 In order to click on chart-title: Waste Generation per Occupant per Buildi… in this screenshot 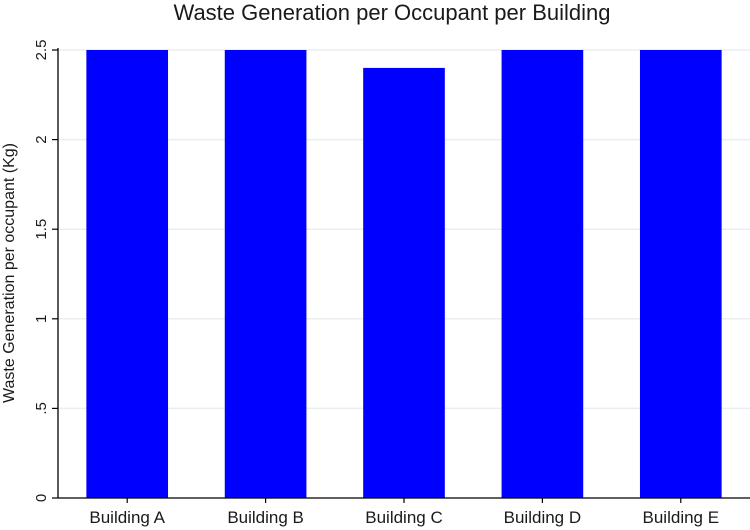, I will do `click(392, 12)`.